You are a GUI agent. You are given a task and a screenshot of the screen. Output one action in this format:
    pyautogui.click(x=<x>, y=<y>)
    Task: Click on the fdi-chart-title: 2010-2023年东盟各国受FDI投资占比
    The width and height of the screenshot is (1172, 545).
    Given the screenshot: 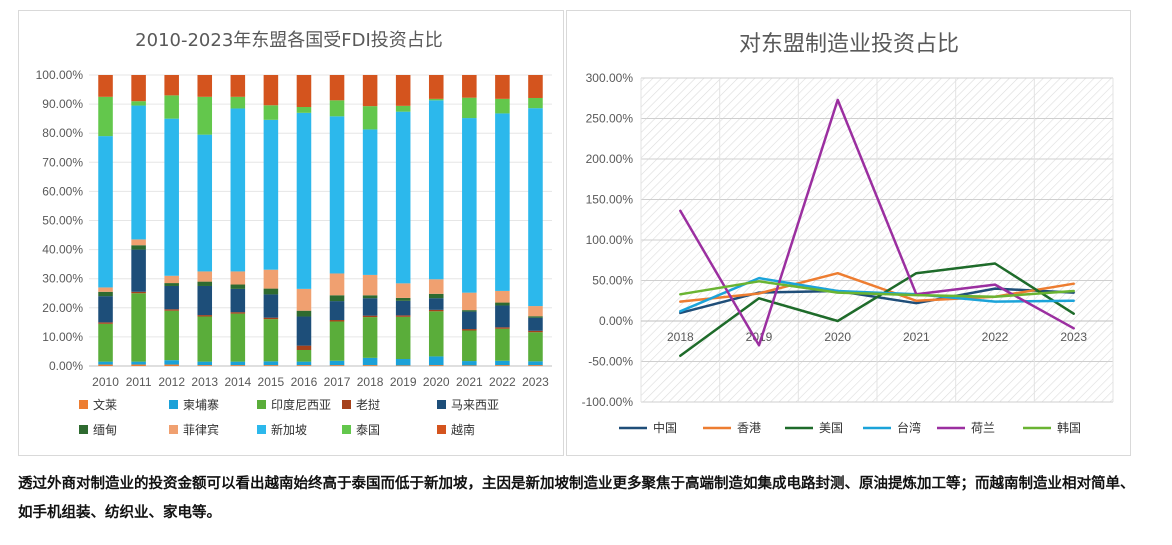 What is the action you would take?
    pyautogui.click(x=289, y=40)
    